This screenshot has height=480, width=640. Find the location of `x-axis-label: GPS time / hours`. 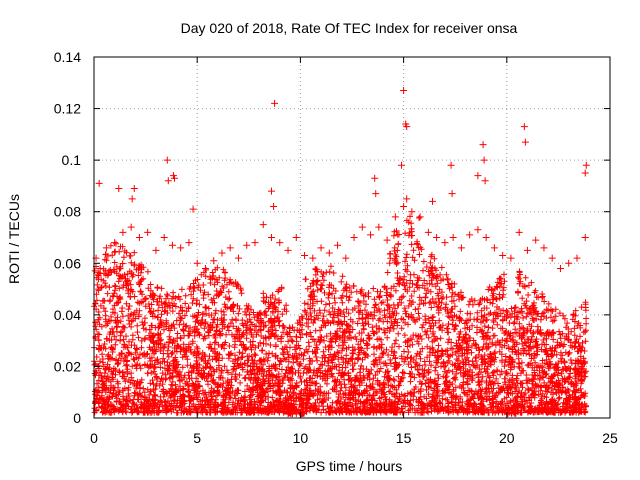

x-axis-label: GPS time / hours is located at coordinates (349, 466).